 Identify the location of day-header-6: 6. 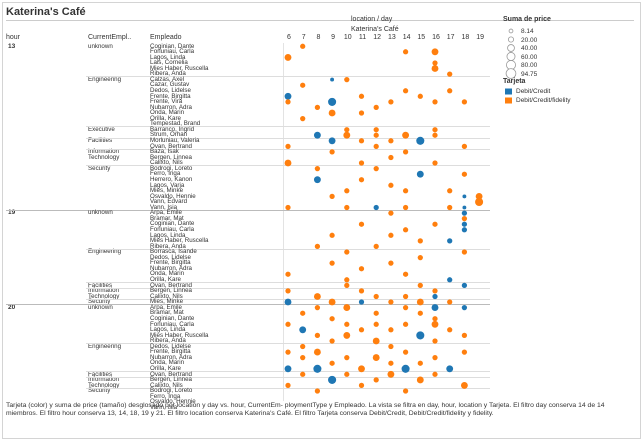
(289, 37).